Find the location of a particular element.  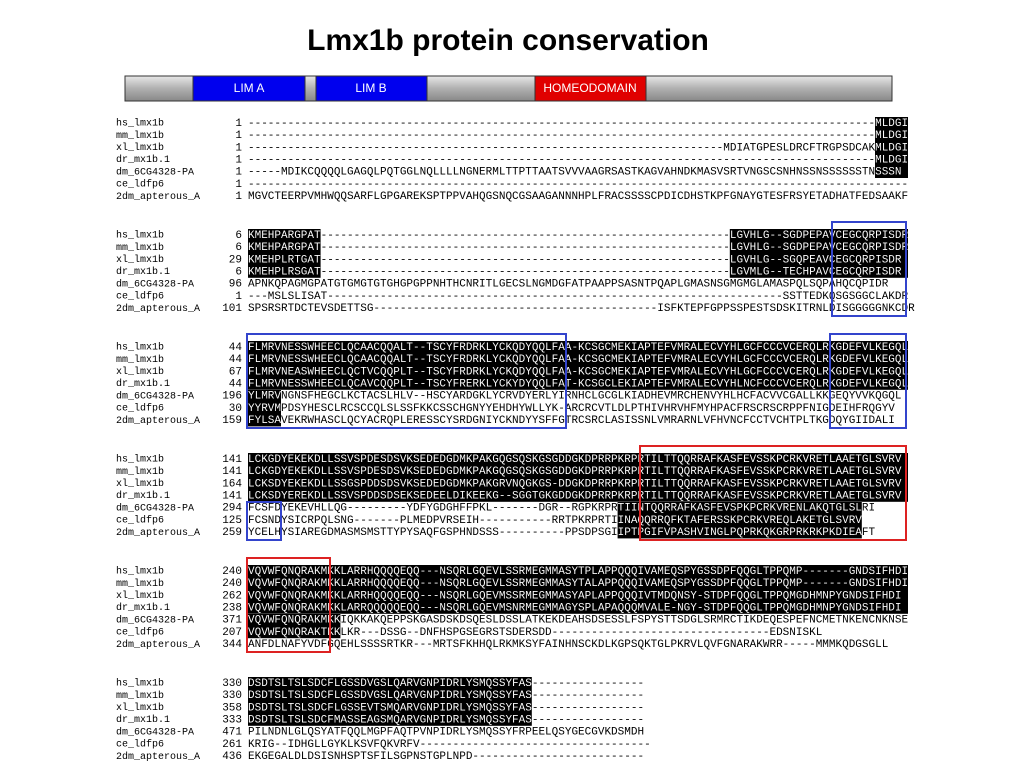

start-position: 333 is located at coordinates (232, 721).